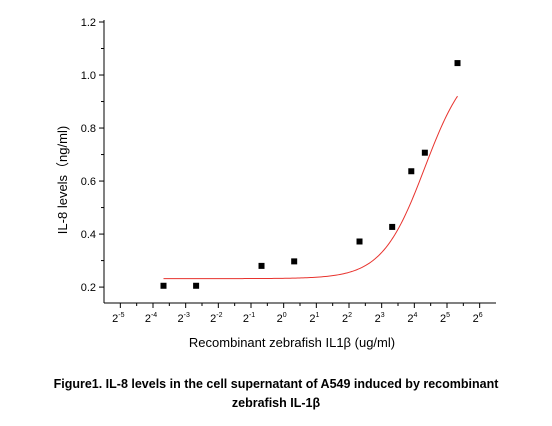 This screenshot has width=552, height=426. What do you see at coordinates (88, 182) in the screenshot?
I see `y-tick-label: 0.6` at bounding box center [88, 182].